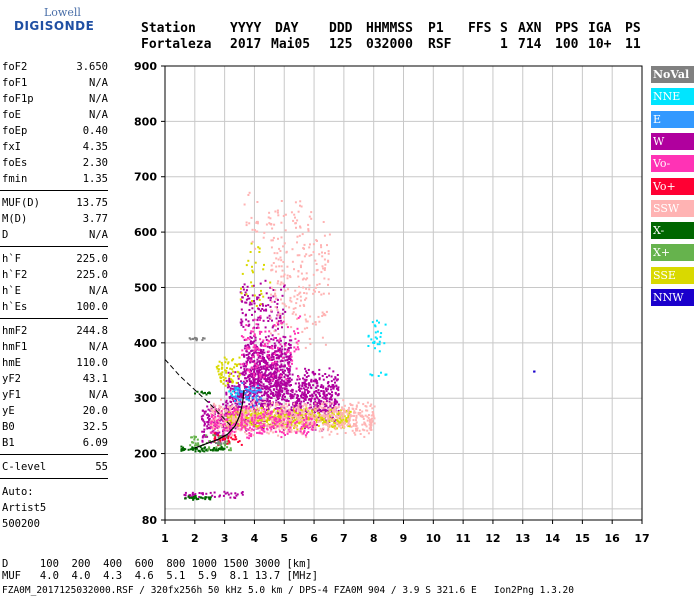  What do you see at coordinates (600, 44) in the screenshot?
I see `header-value: 10+` at bounding box center [600, 44].